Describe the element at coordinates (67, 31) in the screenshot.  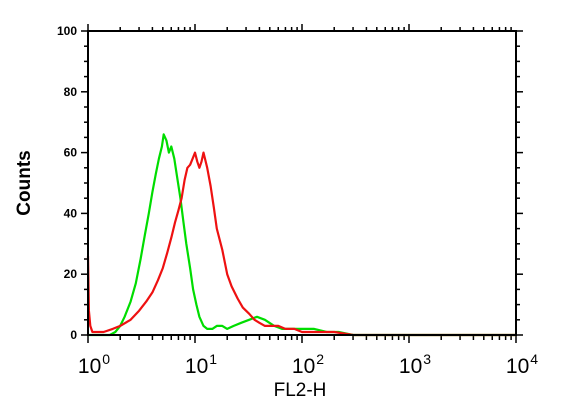
I see `y-tick-label: 100` at that location.